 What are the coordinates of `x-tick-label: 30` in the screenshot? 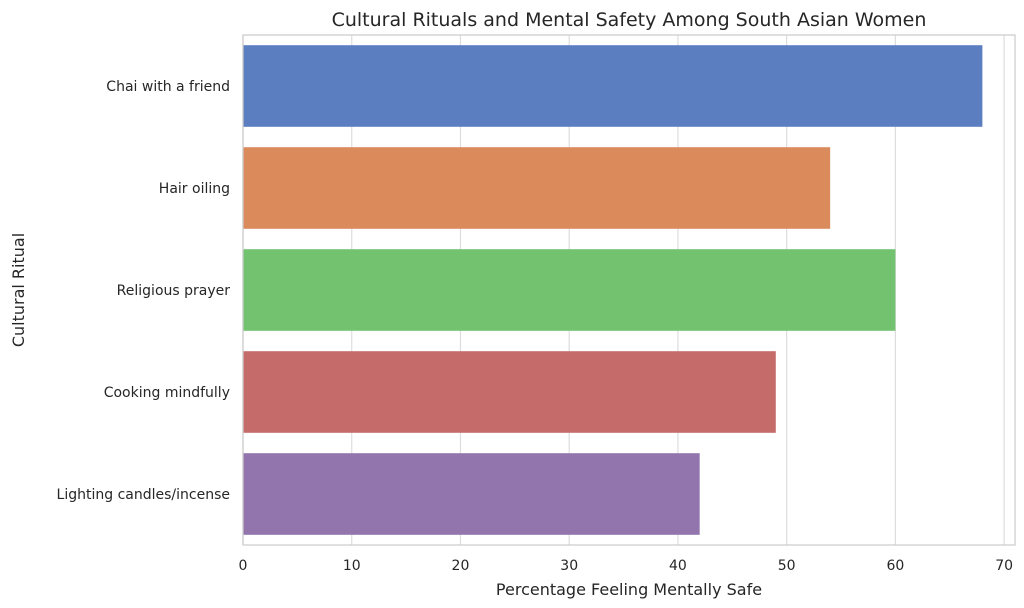 It's located at (569, 566).